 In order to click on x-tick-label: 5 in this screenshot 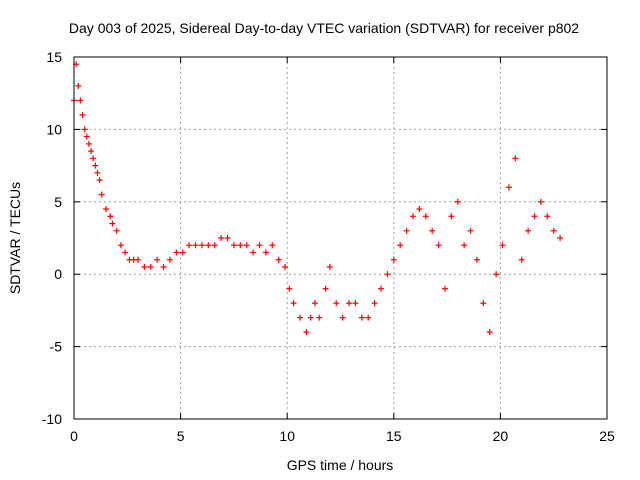, I will do `click(181, 436)`.